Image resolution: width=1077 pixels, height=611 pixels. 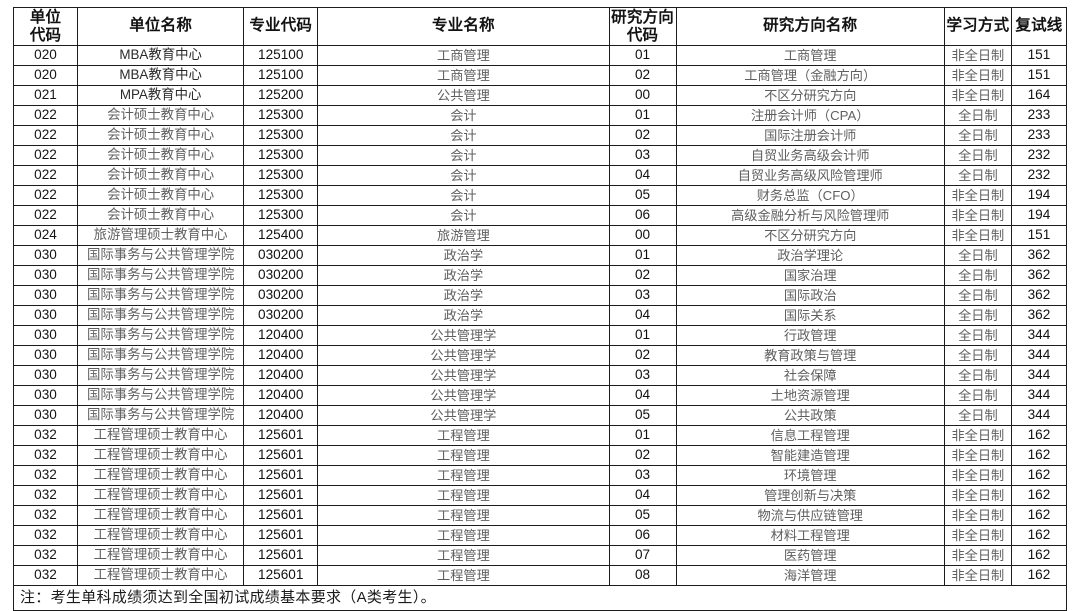 What do you see at coordinates (642, 26) in the screenshot?
I see `column-header-dir_code: 研究方向 代码` at bounding box center [642, 26].